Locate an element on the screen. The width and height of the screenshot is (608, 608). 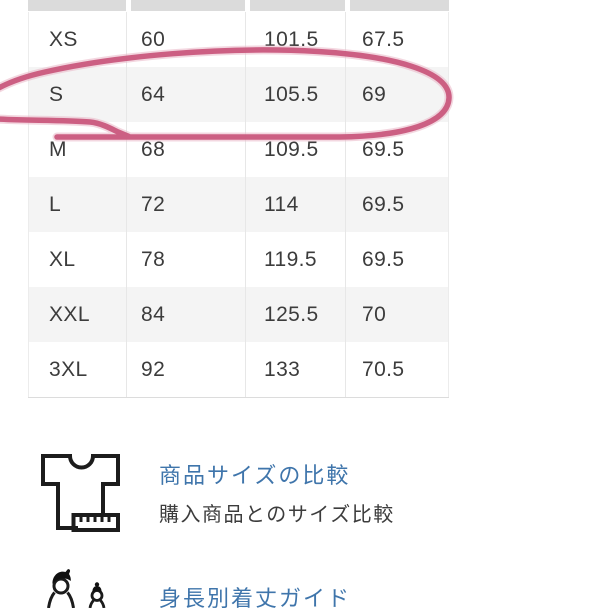
value-cell: 60 is located at coordinates (185, 39).